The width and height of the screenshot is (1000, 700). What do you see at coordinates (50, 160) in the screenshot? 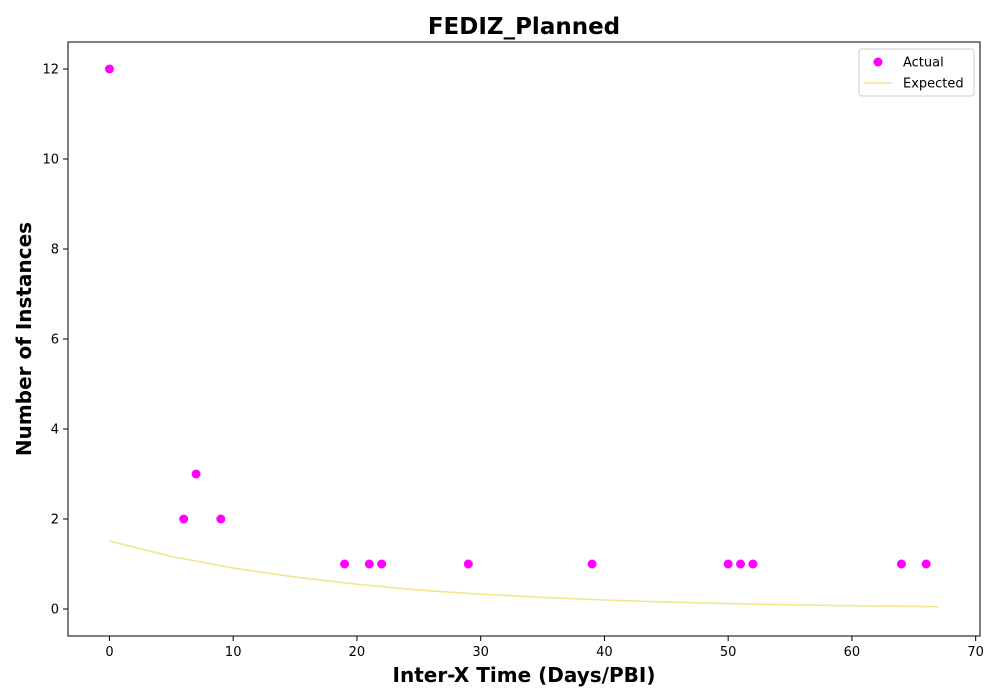
I see `y-tick-label: 10` at bounding box center [50, 160].